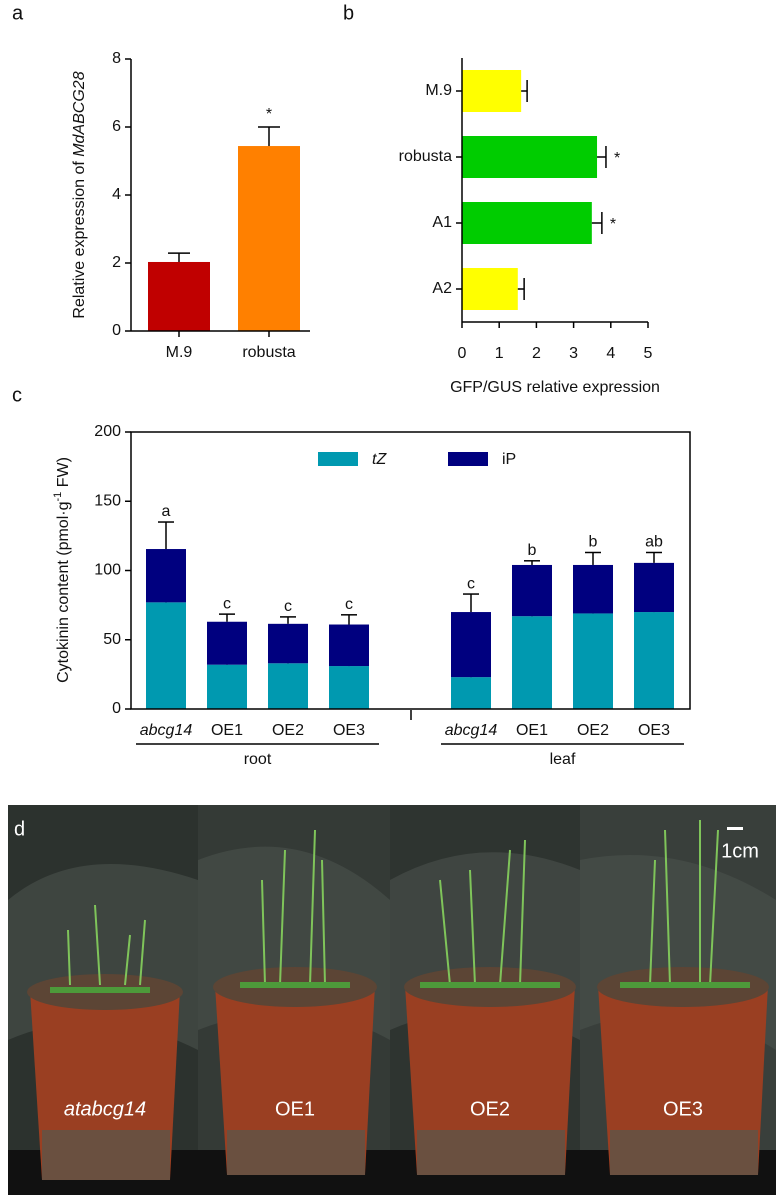  I want to click on y-tick-label: 50, so click(112, 639).